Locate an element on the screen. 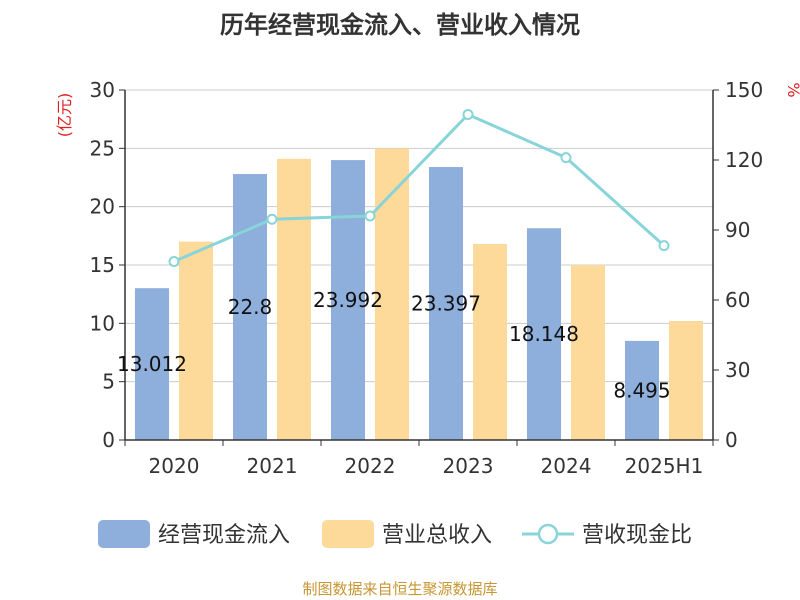  y-left-tick-label: 10 is located at coordinates (102, 323).